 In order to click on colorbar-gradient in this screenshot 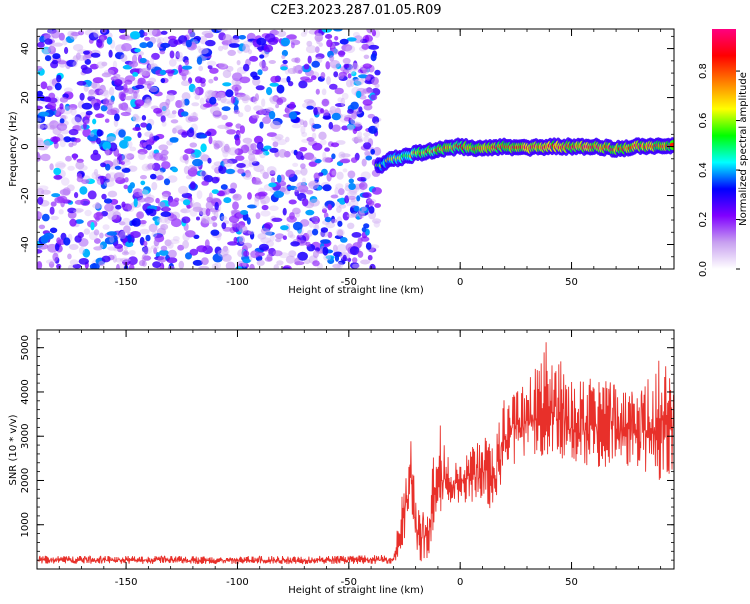, I will do `click(724, 149)`.